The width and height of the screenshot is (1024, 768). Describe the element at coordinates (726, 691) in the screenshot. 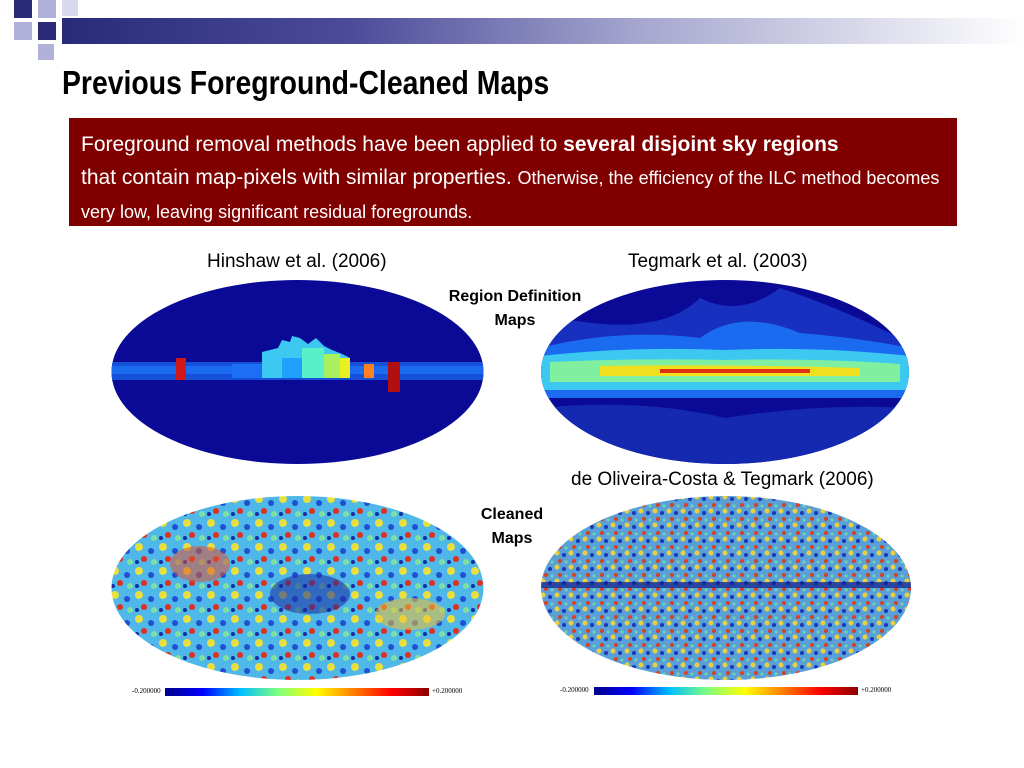

I see `right-color-scale` at that location.